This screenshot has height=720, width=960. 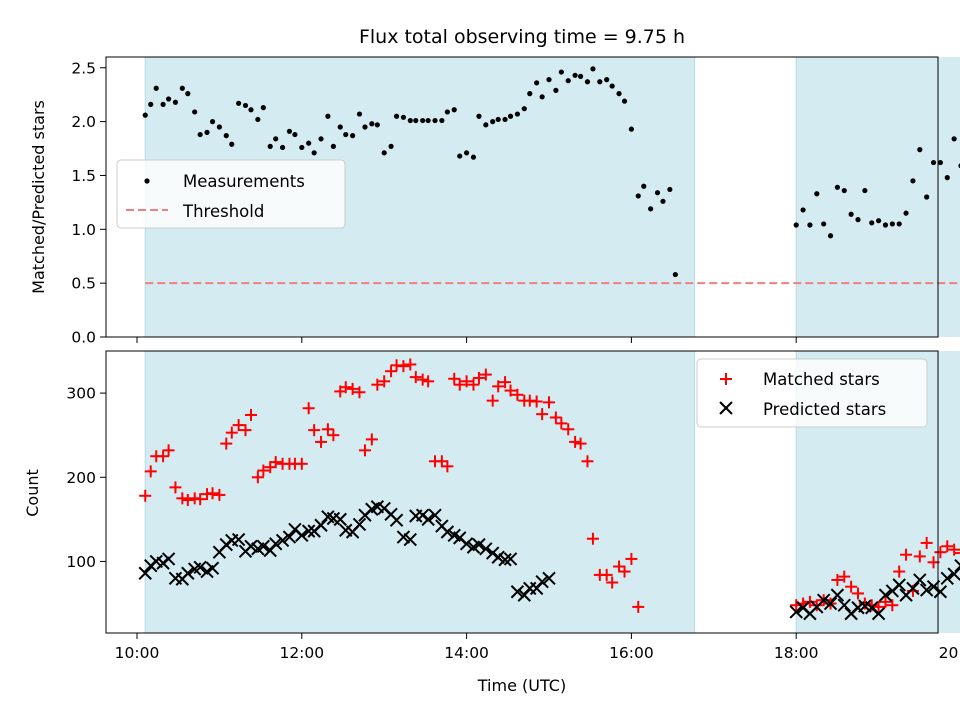 What do you see at coordinates (81, 478) in the screenshot?
I see `y-tick-label: 200` at bounding box center [81, 478].